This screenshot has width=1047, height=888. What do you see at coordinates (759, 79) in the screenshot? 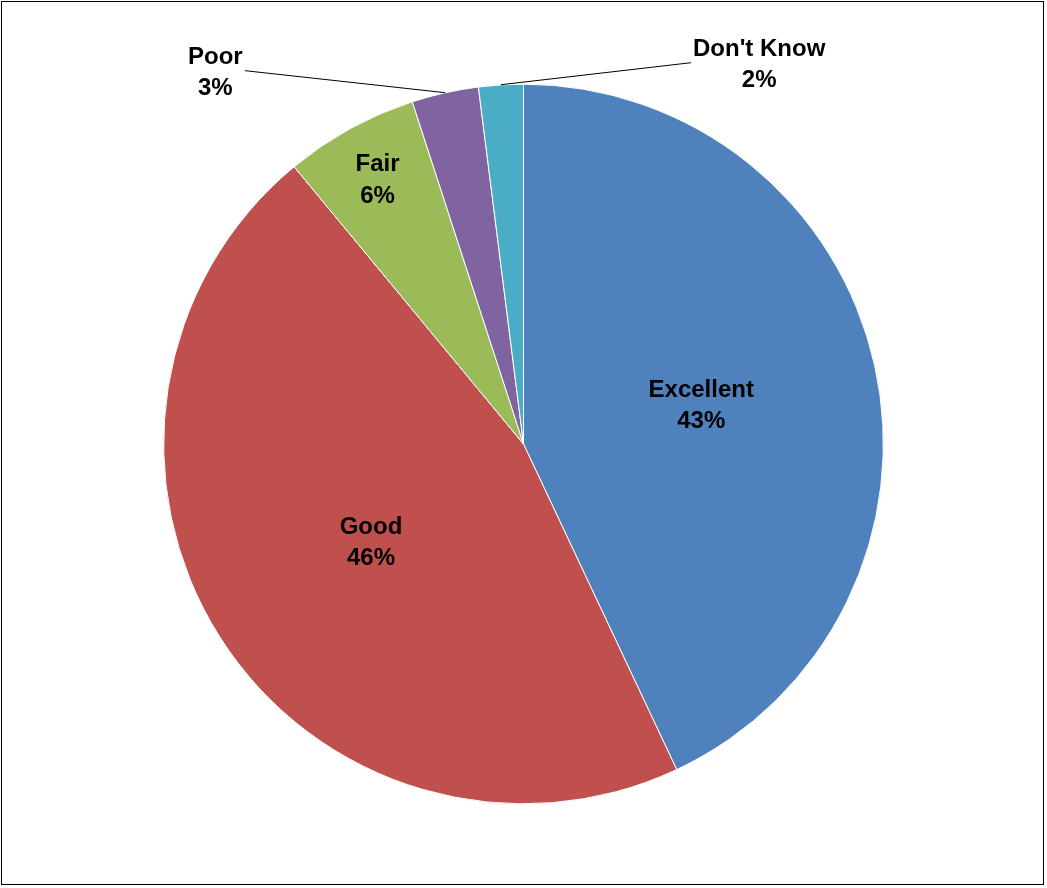
I see `data-label: 2%` at bounding box center [759, 79].